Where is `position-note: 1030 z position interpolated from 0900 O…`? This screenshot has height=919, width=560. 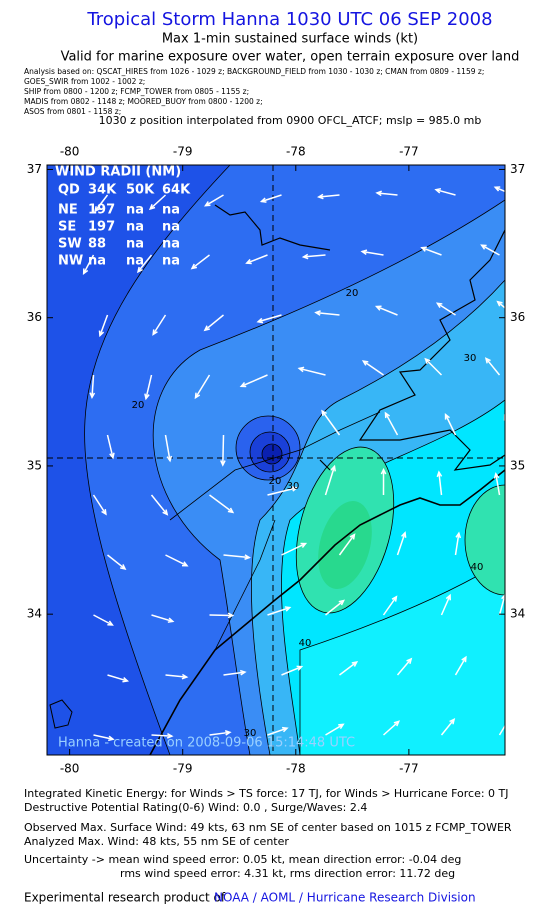
position-note: 1030 z position interpolated from 0900 O… is located at coordinates (290, 120).